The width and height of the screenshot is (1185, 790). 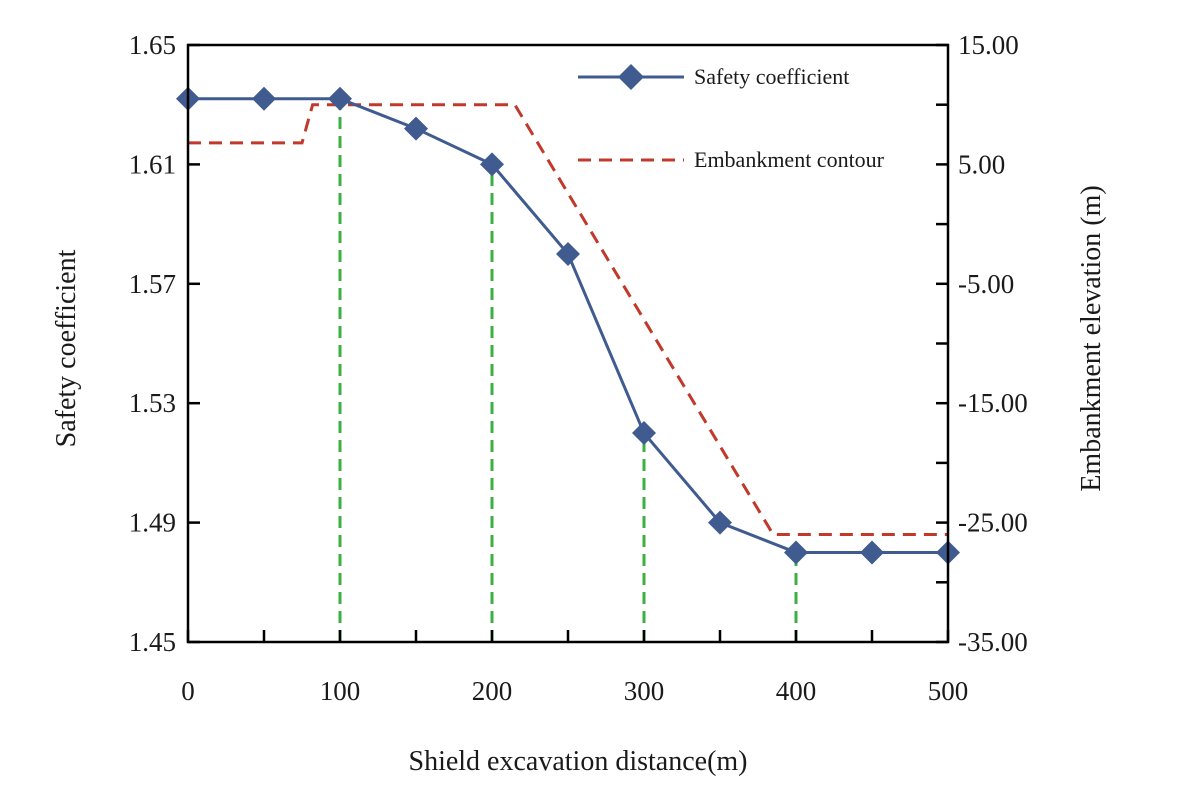 What do you see at coordinates (789, 159) in the screenshot?
I see `legend-embankment-label: Embankment contour` at bounding box center [789, 159].